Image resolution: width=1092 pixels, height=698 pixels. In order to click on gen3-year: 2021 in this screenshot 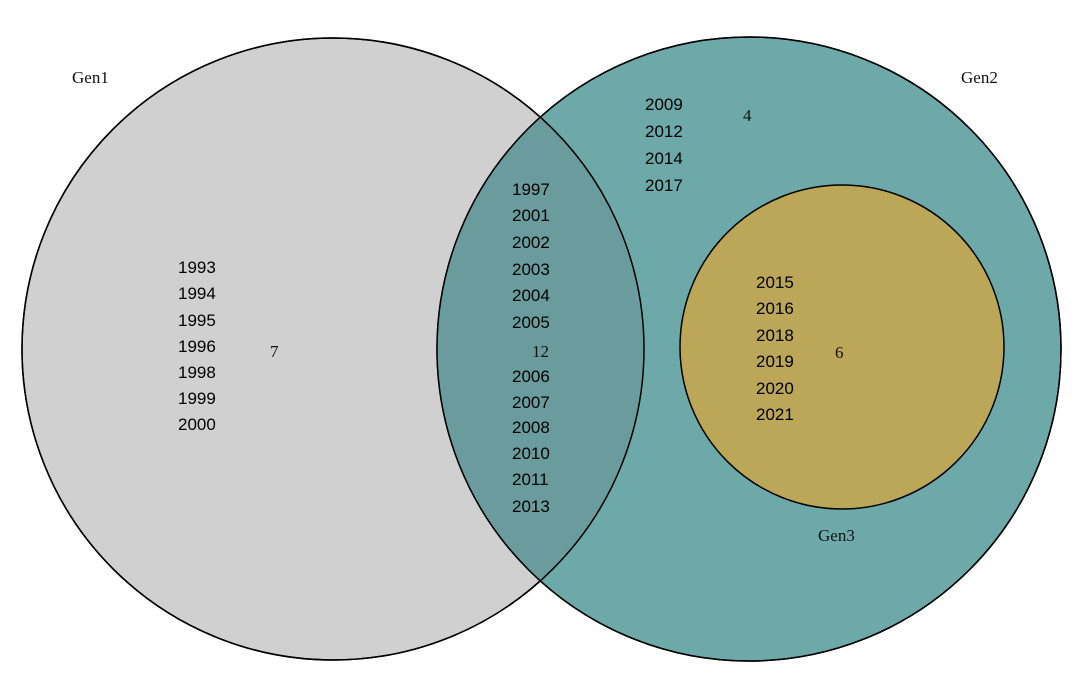, I will do `click(775, 414)`.